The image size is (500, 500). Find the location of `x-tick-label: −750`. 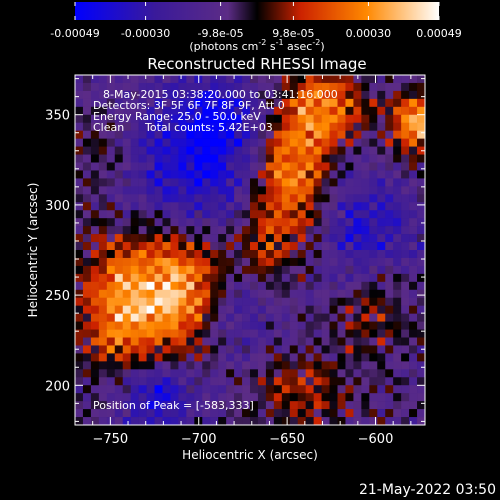

x-tick-label: −750 is located at coordinates (110, 439).